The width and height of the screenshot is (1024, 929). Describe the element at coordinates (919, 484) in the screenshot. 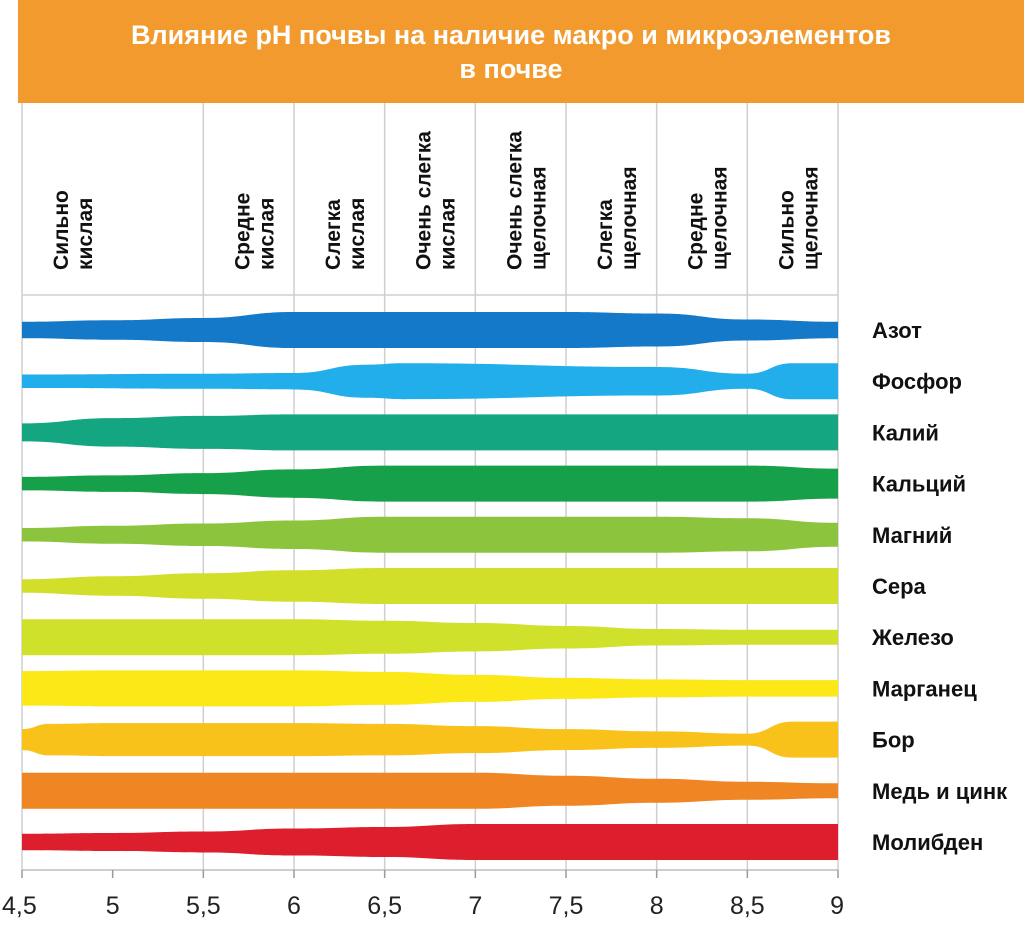

I see `element-label: Кальций` at that location.